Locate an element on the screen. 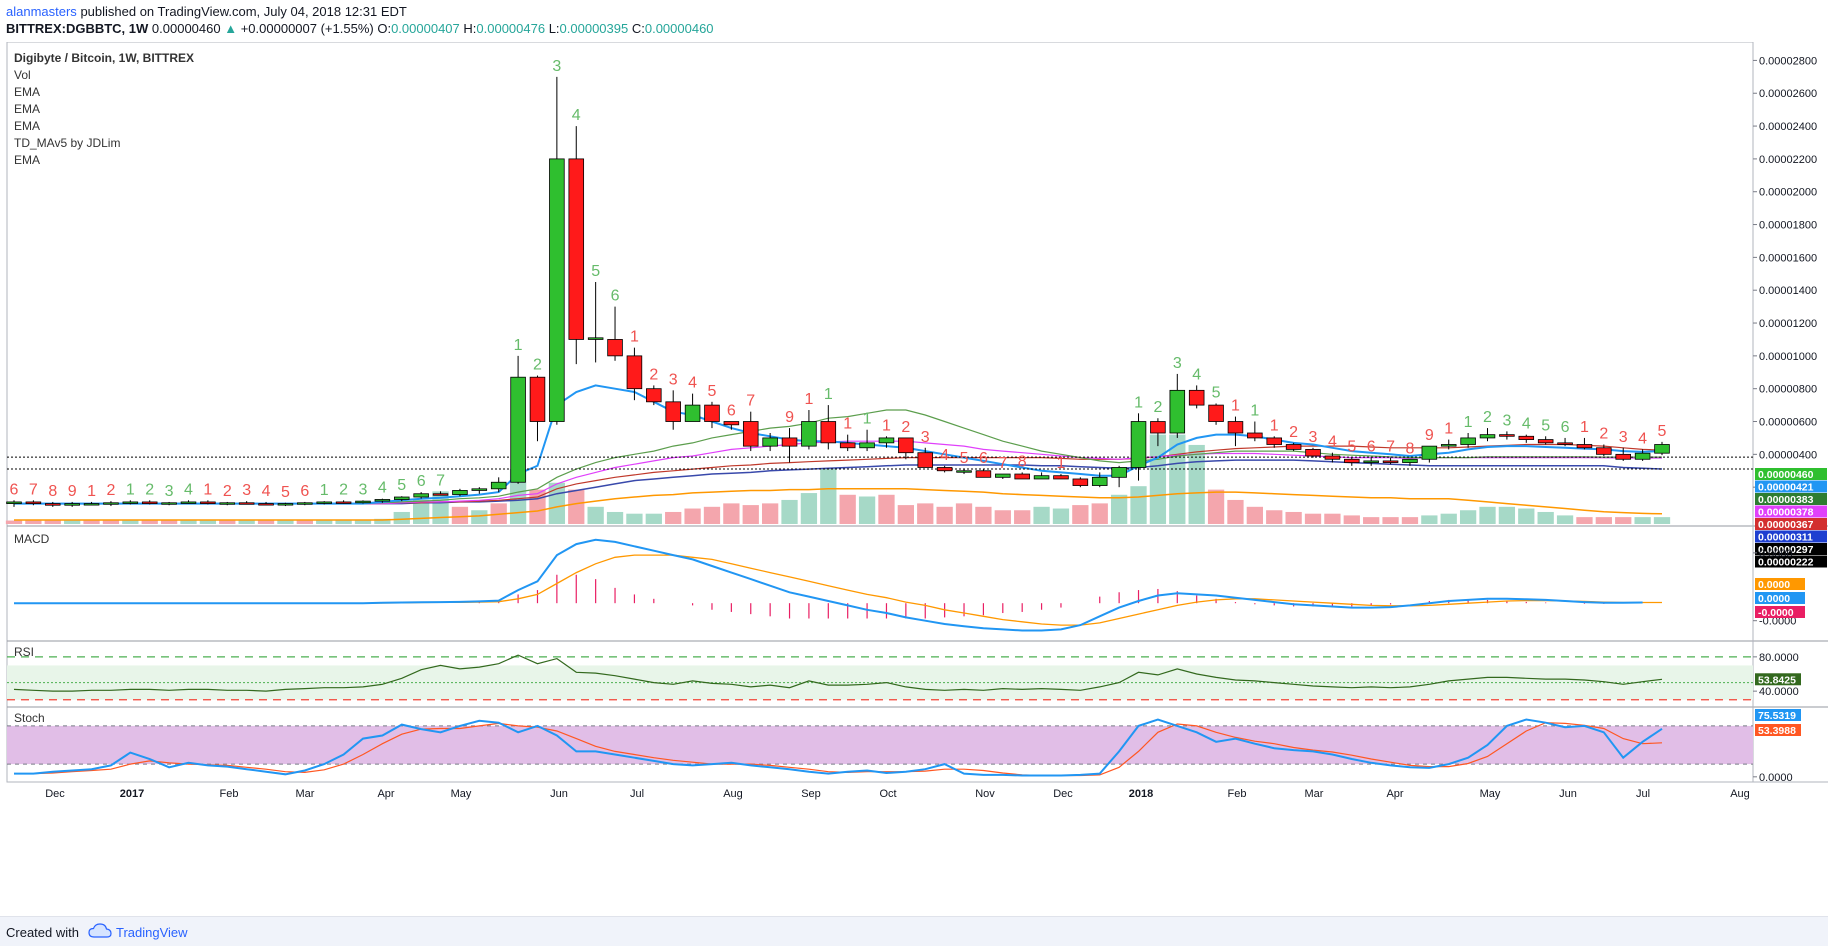  legend-item-ema-3: EMA is located at coordinates (27, 126).